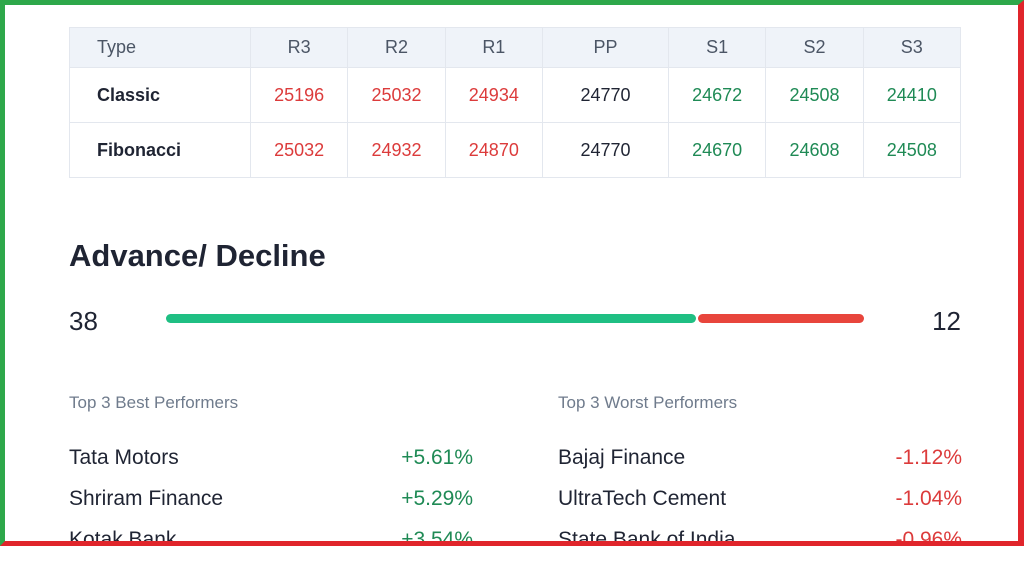 The image size is (1024, 568). I want to click on stock-name: Kotak Bank, so click(123, 539).